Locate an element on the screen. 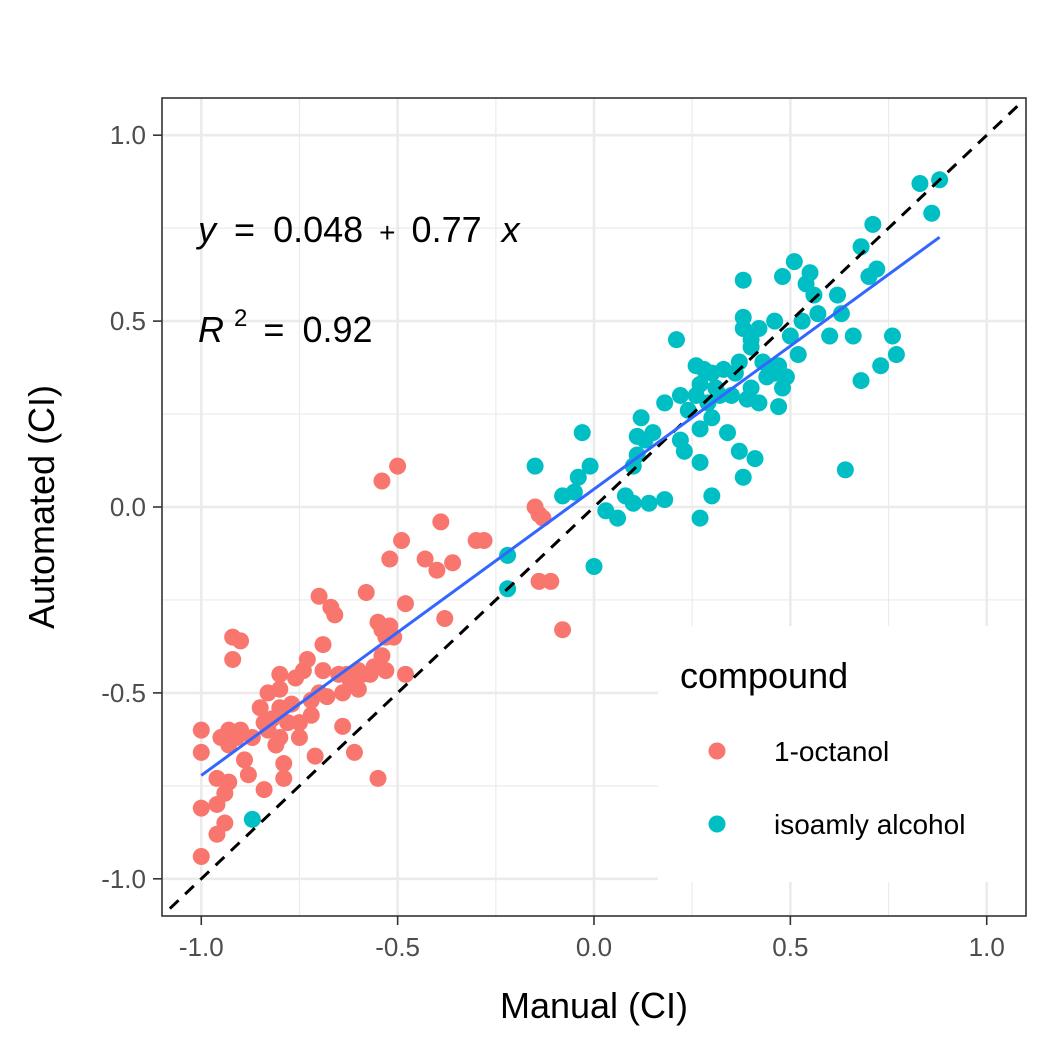 Image resolution: width=1050 pixels, height=1050 pixels. equation-x-symbol: x is located at coordinates (511, 229).